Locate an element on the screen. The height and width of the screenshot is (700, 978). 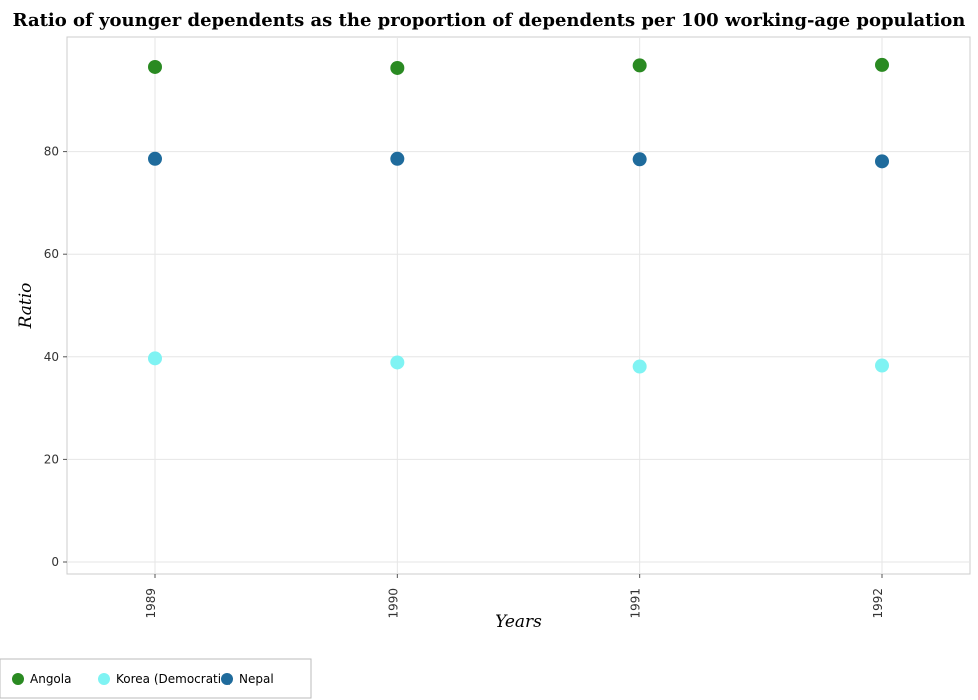
legend-label: Korea (Democratic) is located at coordinates (174, 679).